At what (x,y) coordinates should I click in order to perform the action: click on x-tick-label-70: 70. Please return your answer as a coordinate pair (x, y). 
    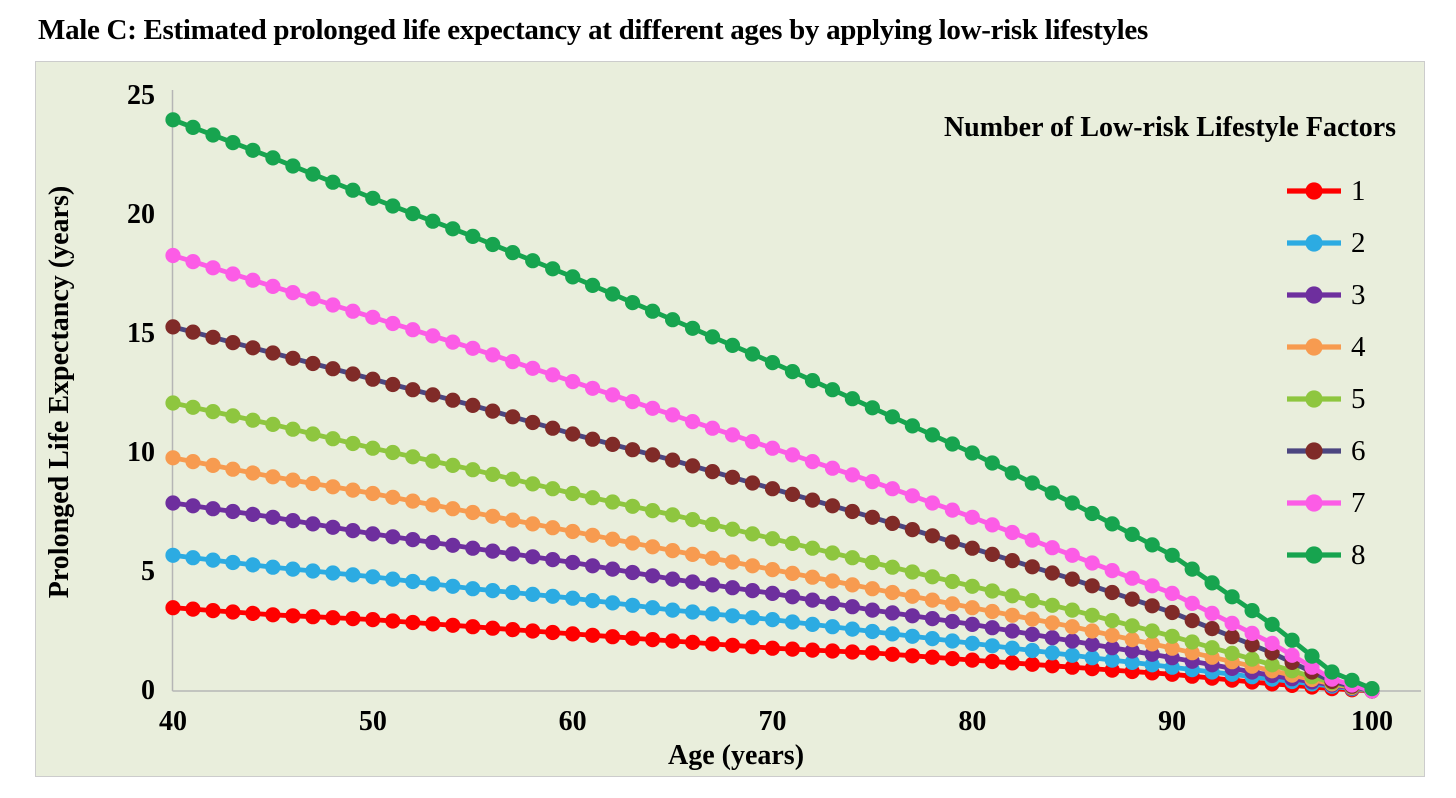
    Looking at the image, I should click on (772, 721).